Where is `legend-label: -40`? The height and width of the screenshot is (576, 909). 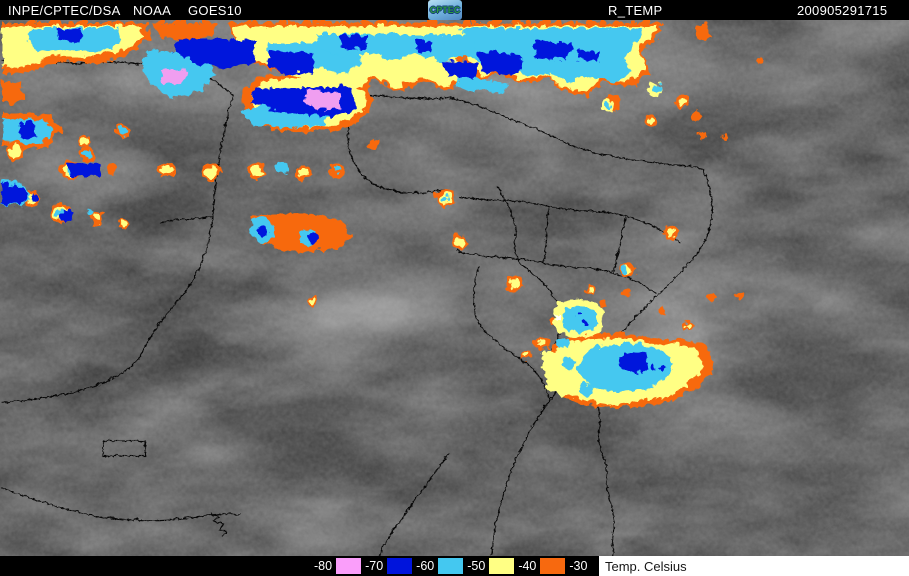
legend-label: -40 is located at coordinates (527, 566).